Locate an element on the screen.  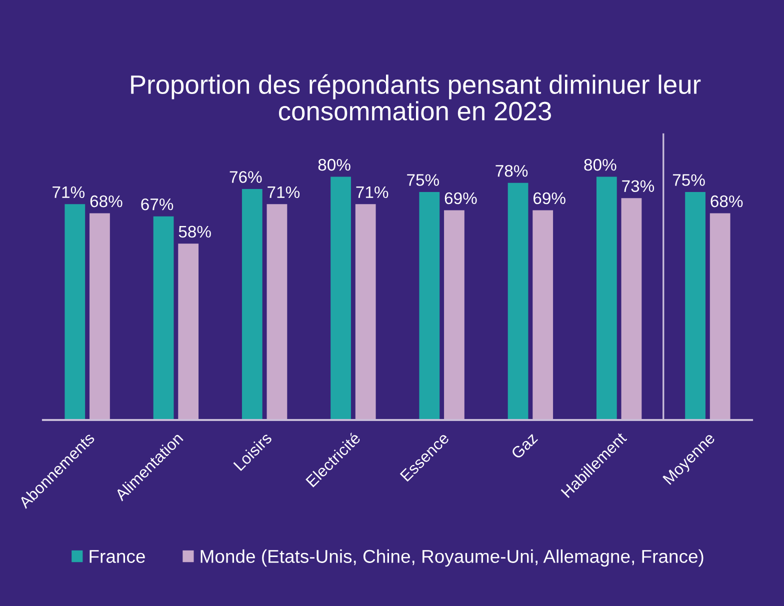
data-label: 73% is located at coordinates (638, 186).